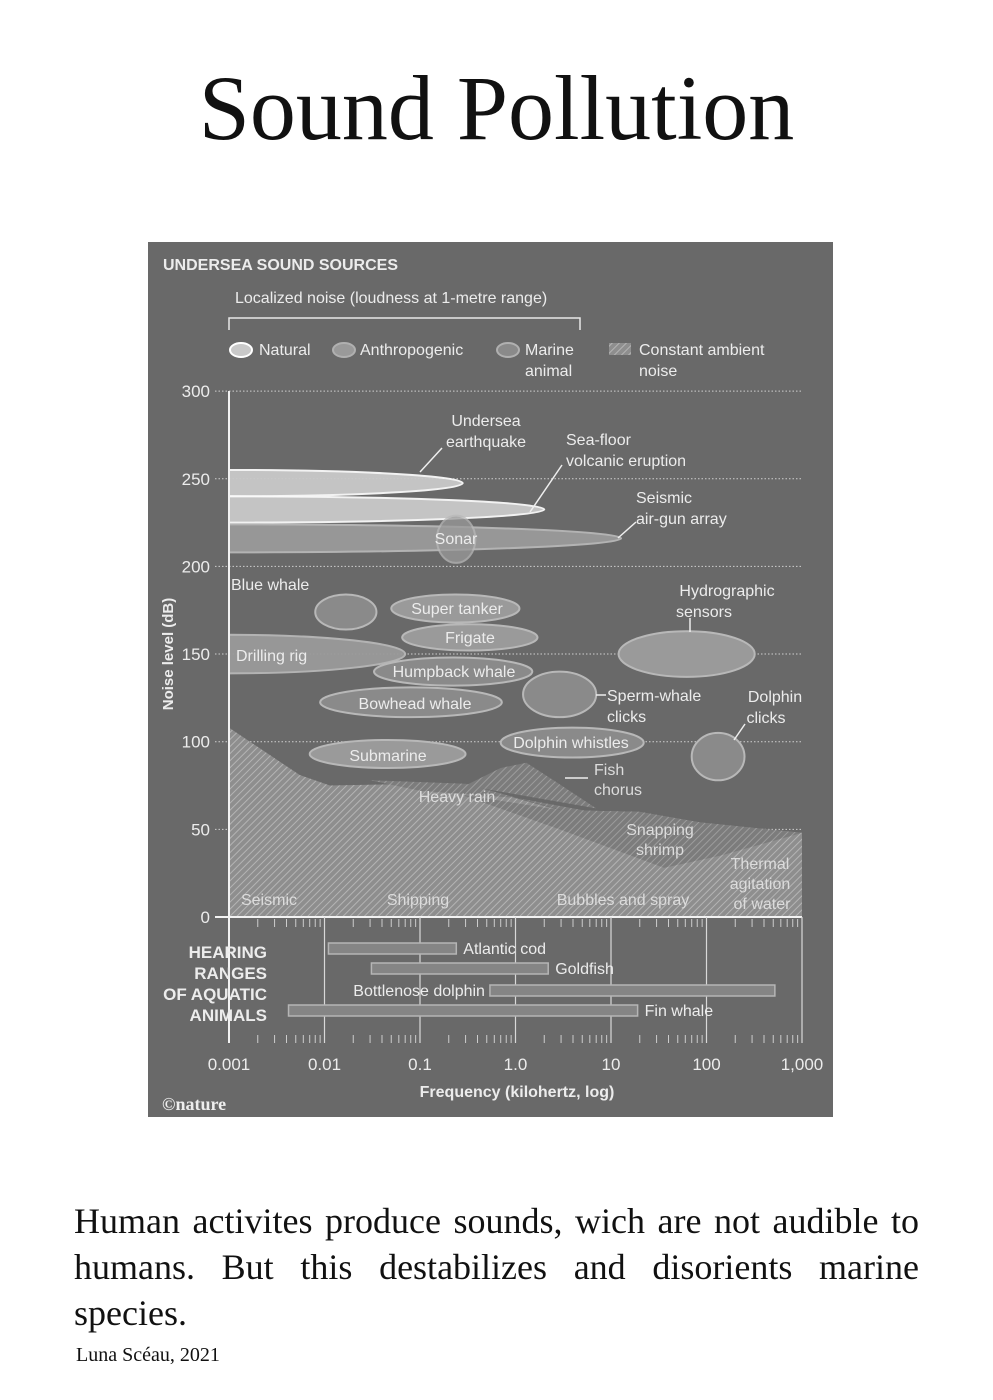  Describe the element at coordinates (228, 1015) in the screenshot. I see `hearing-ranges-title: ANIMALS` at that location.